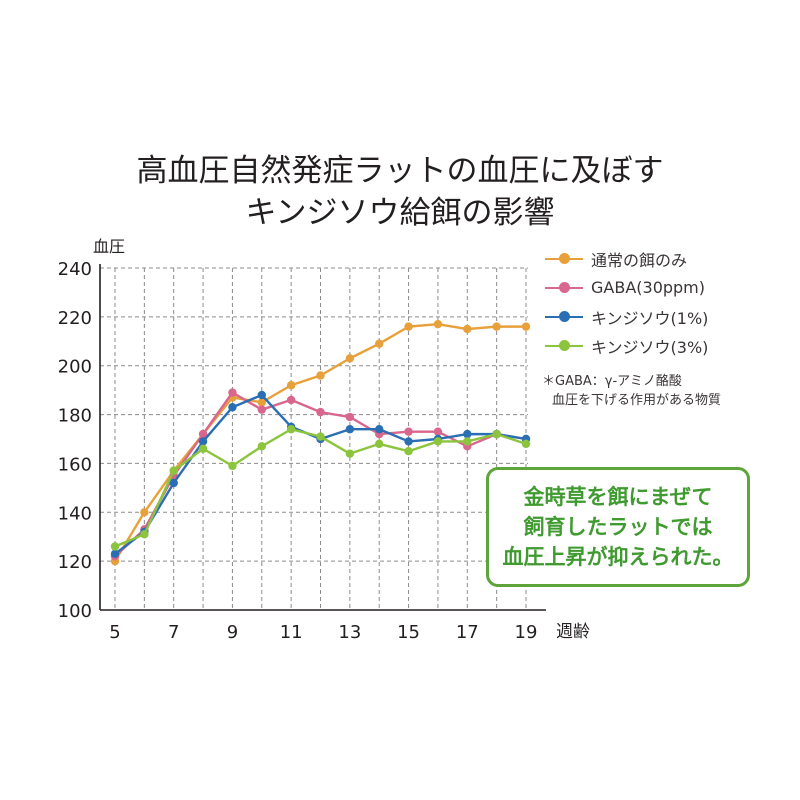  Describe the element at coordinates (612, 381) in the screenshot. I see `note-line-1: ＊GABA：γ-アミノ酪酸` at that location.